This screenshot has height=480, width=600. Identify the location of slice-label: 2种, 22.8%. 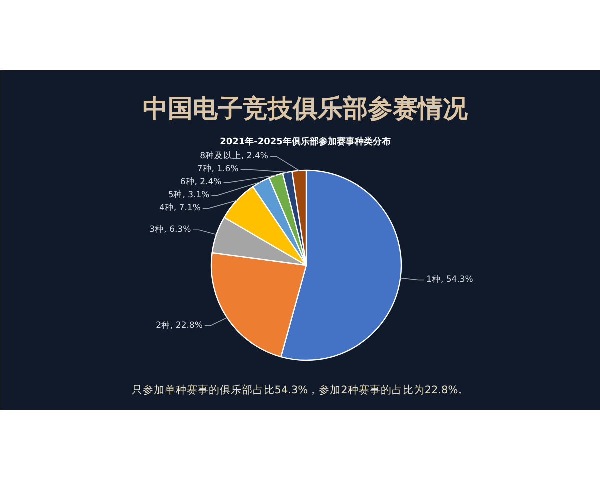
(179, 325).